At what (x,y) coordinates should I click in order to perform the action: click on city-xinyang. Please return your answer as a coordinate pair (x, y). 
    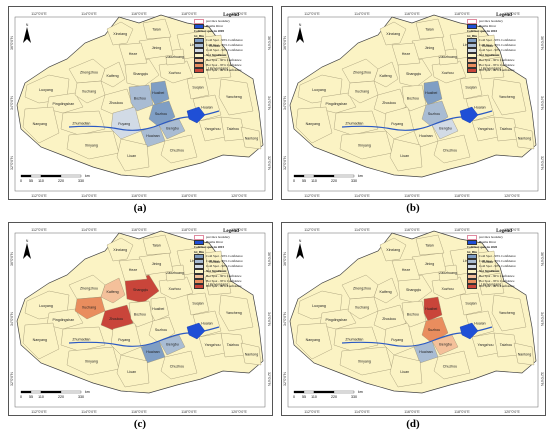
    Looking at the image, I should click on (93, 361).